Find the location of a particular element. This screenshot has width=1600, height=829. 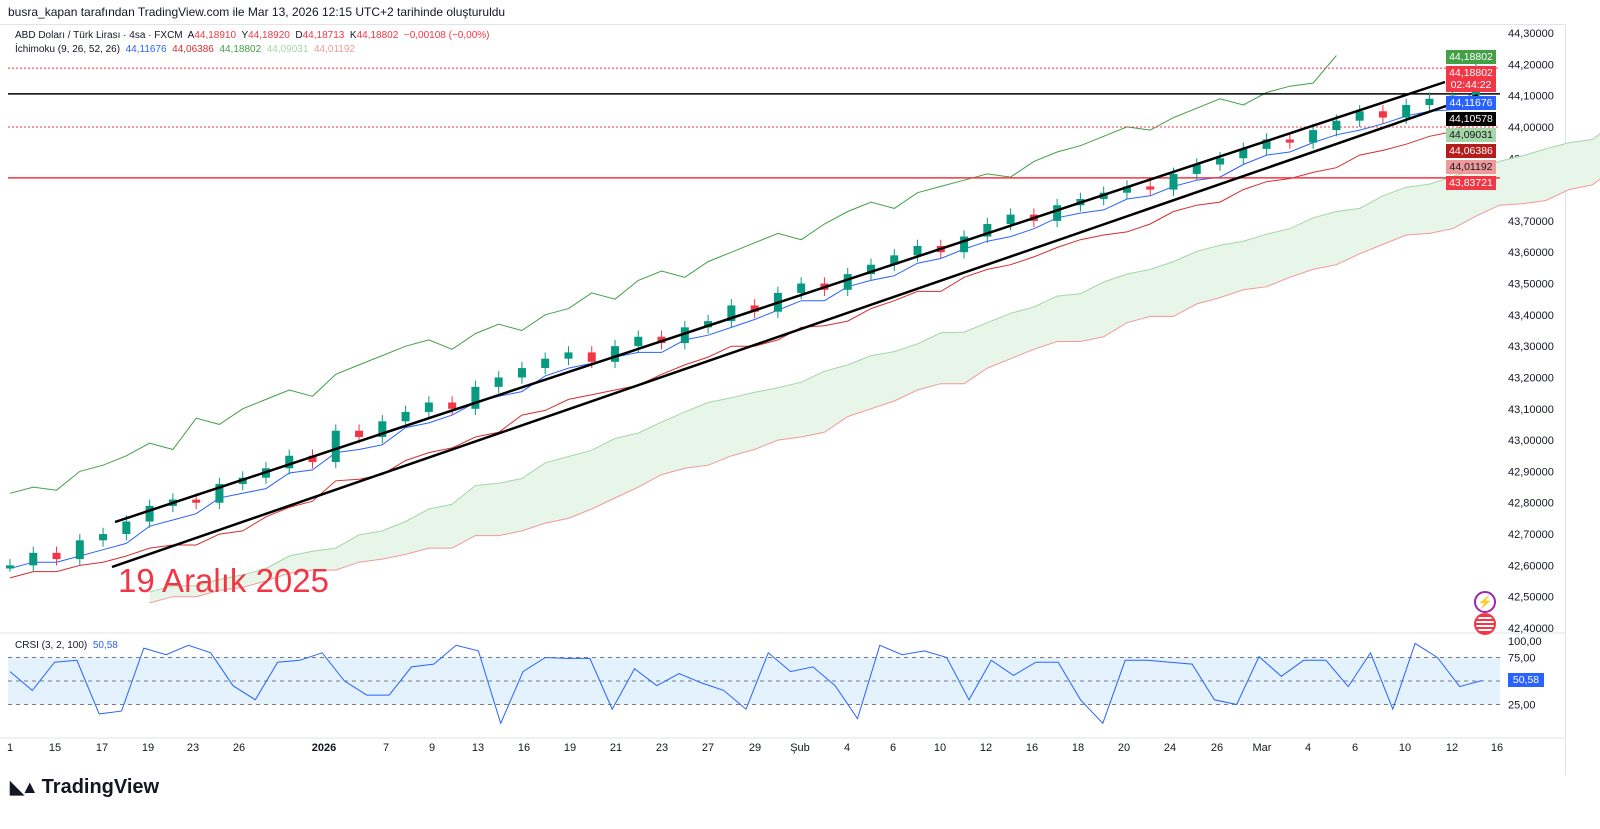

us-flag-event-icon is located at coordinates (1485, 624).